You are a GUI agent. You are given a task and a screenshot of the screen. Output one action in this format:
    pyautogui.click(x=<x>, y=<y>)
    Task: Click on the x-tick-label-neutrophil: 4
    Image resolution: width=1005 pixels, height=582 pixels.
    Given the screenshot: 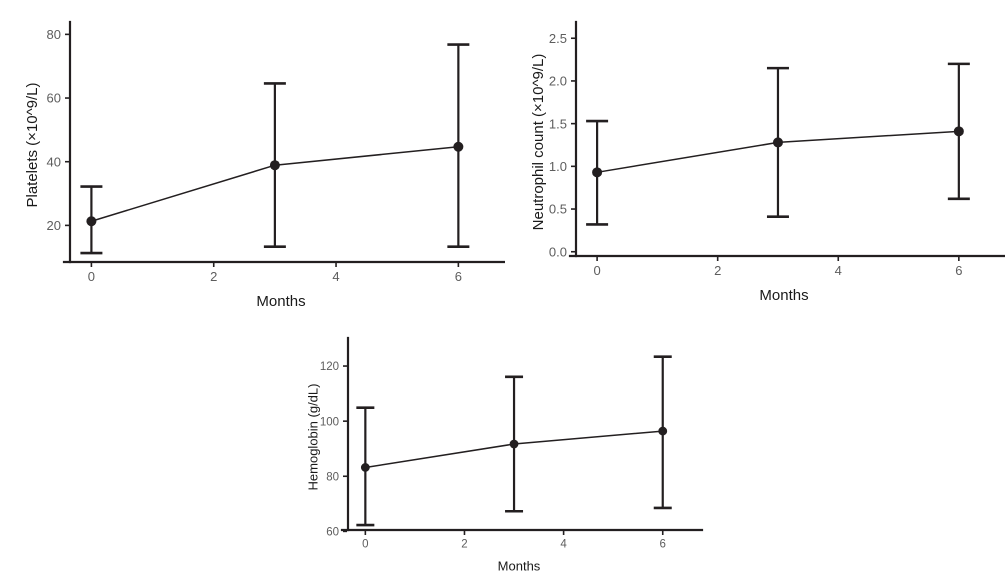 What is the action you would take?
    pyautogui.click(x=838, y=270)
    